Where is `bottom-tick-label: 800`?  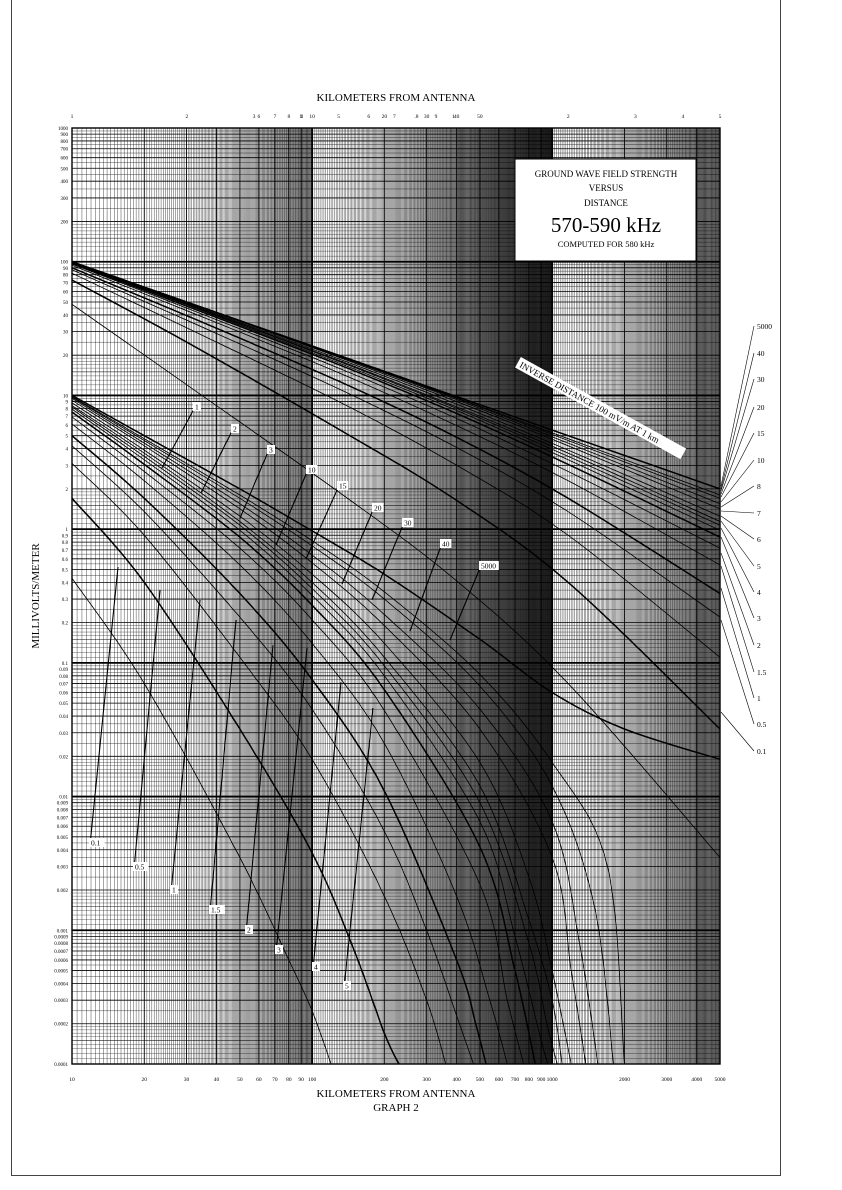
bottom-tick-label: 800 is located at coordinates (529, 1080).